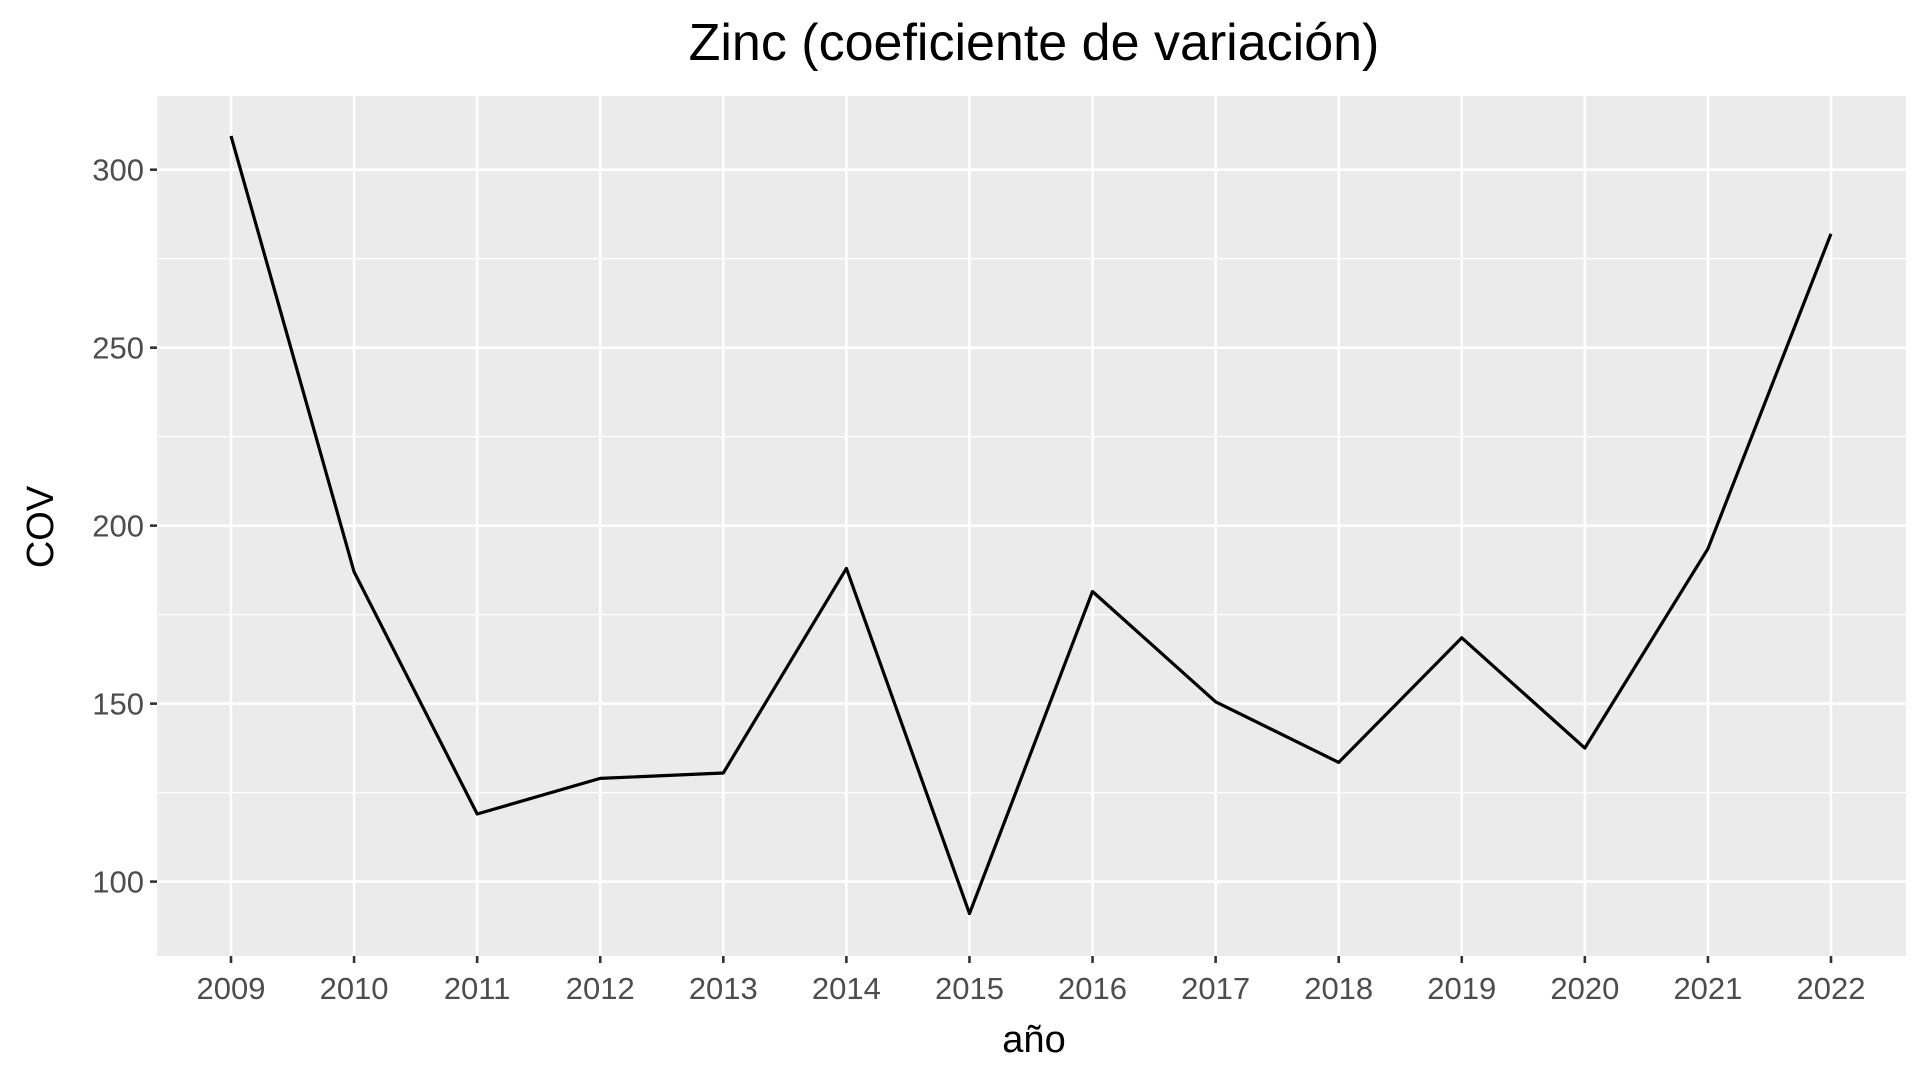  I want to click on x-tick-label: 2018, so click(1338, 988).